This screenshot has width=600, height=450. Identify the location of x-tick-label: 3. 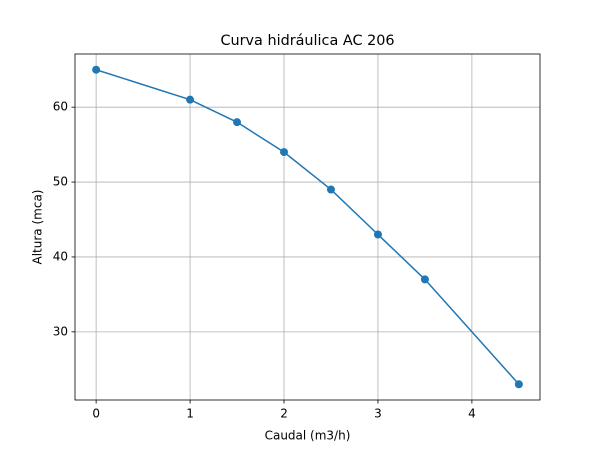
(378, 414).